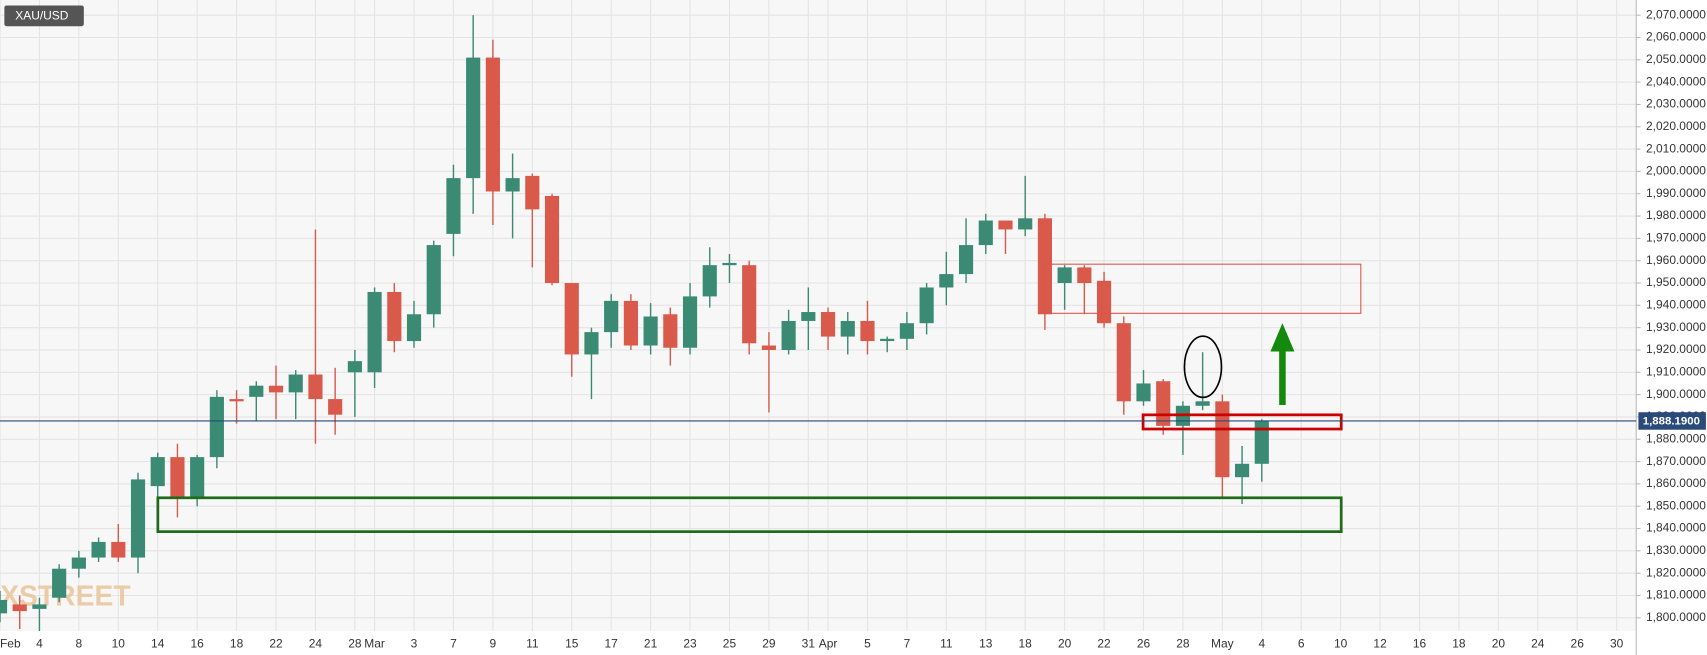 The image size is (1707, 655). I want to click on y-tick-label: 2,070.0000, so click(1676, 14).